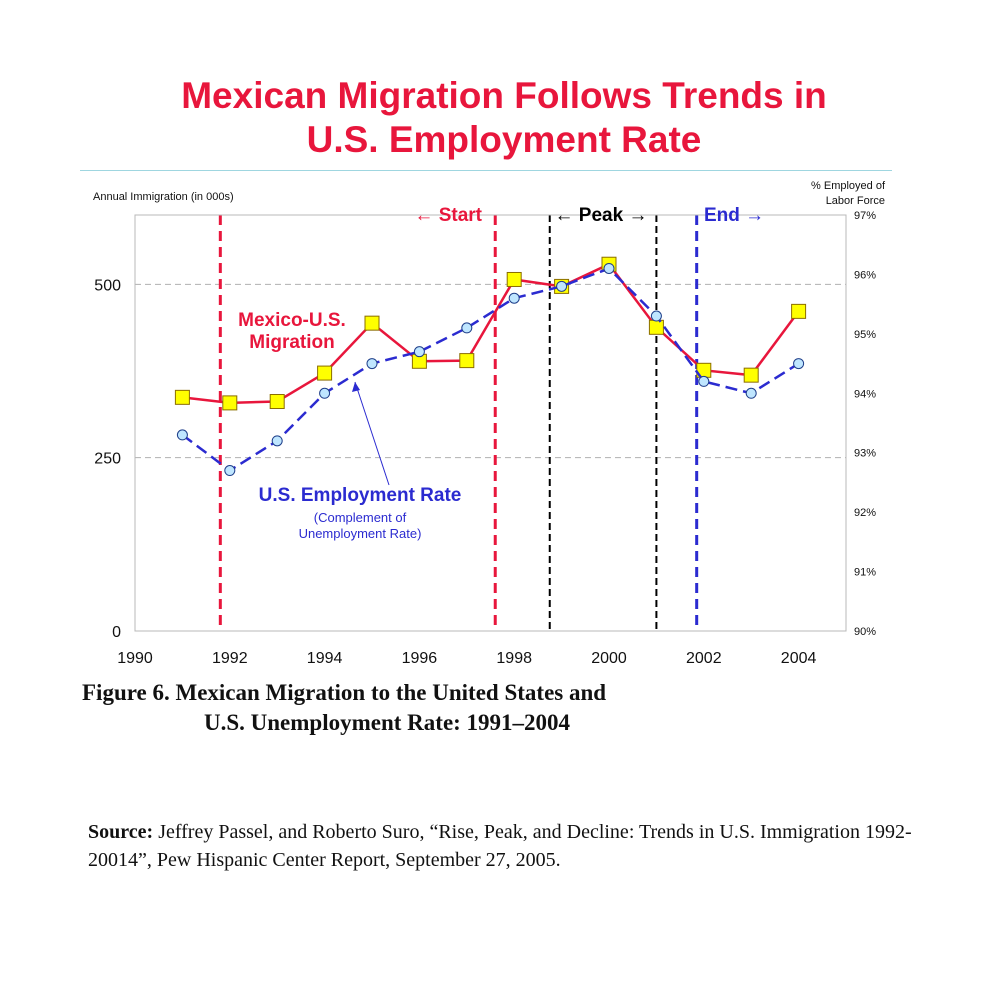 The image size is (1008, 1008). I want to click on series-layer, so click(490, 366).